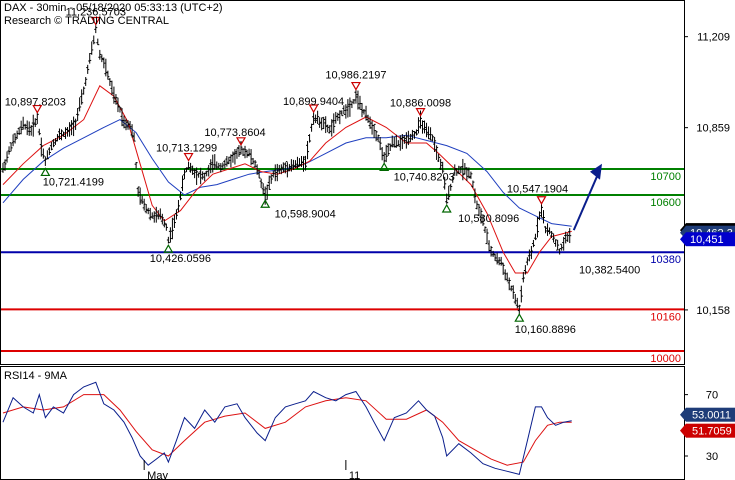 The image size is (735, 480). Describe the element at coordinates (241, 142) in the screenshot. I see `swing-high-marker` at that location.